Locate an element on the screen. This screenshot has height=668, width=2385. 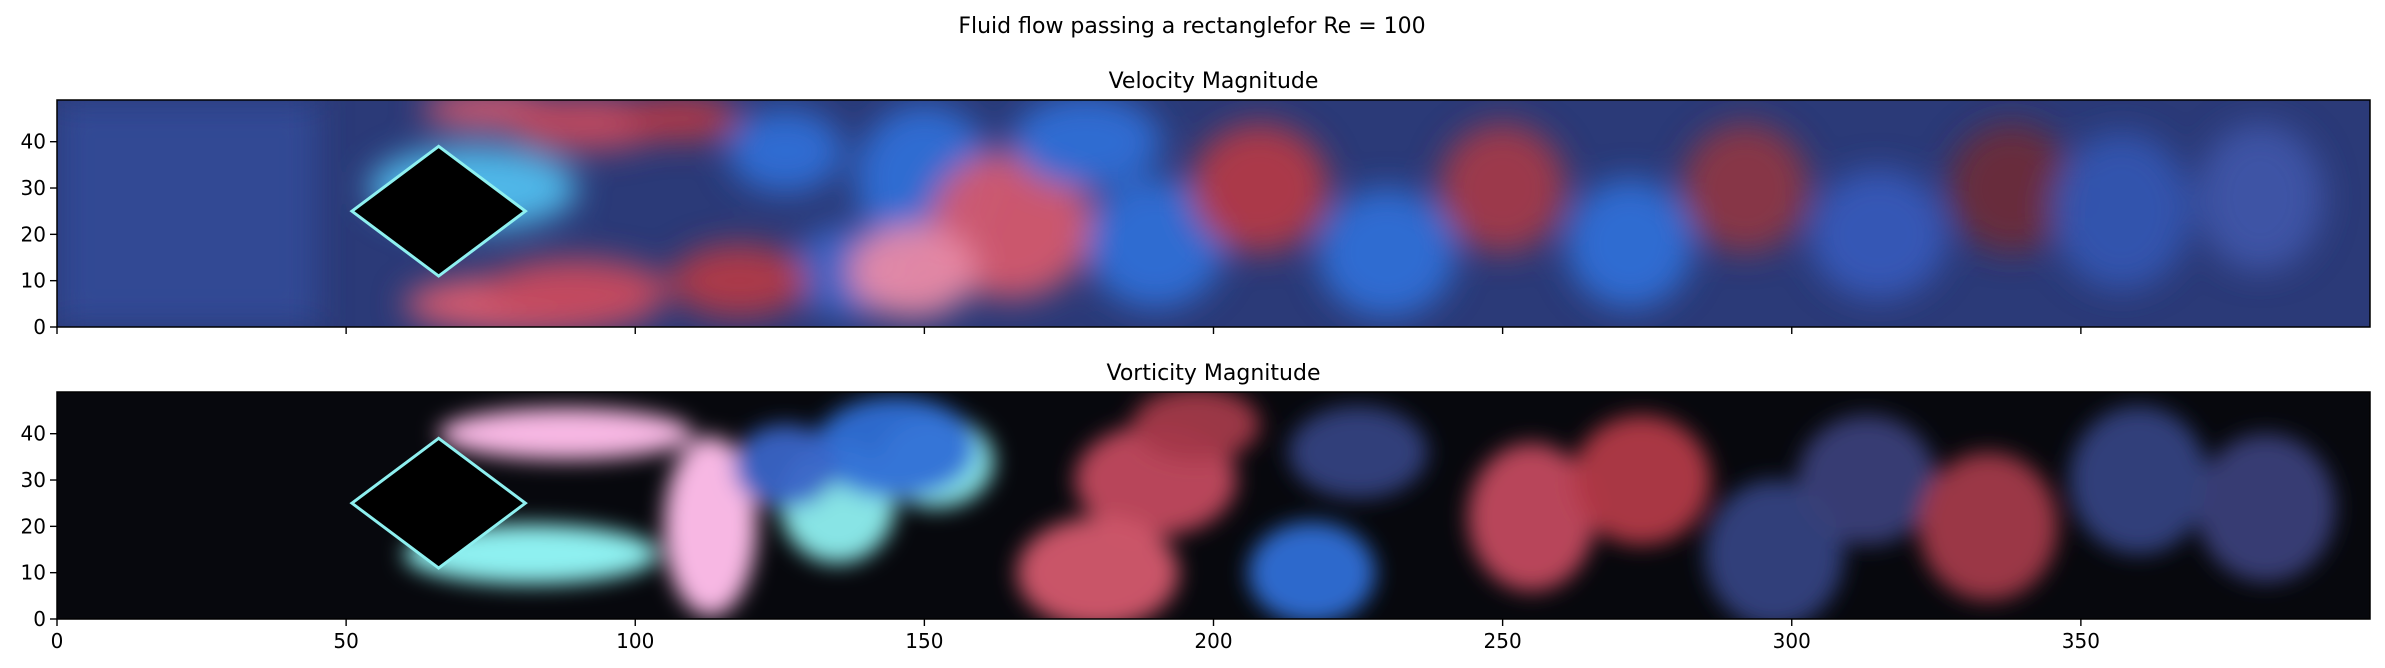
panel-title: Velocity Magnitude is located at coordinates (1214, 81).